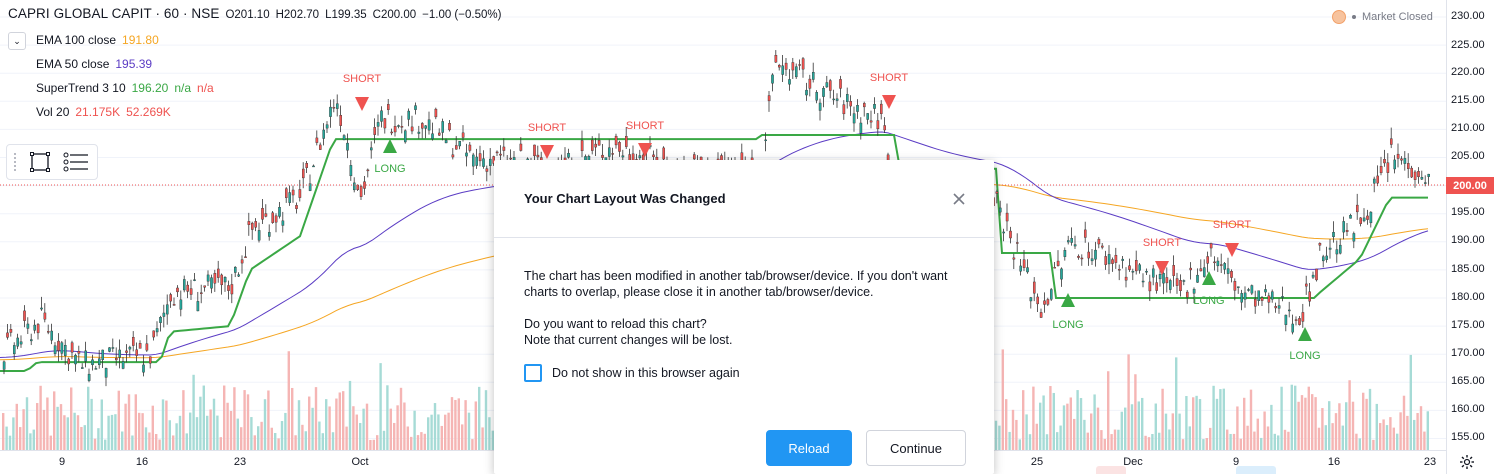 The width and height of the screenshot is (1494, 474). I want to click on reload-button: Reload, so click(809, 448).